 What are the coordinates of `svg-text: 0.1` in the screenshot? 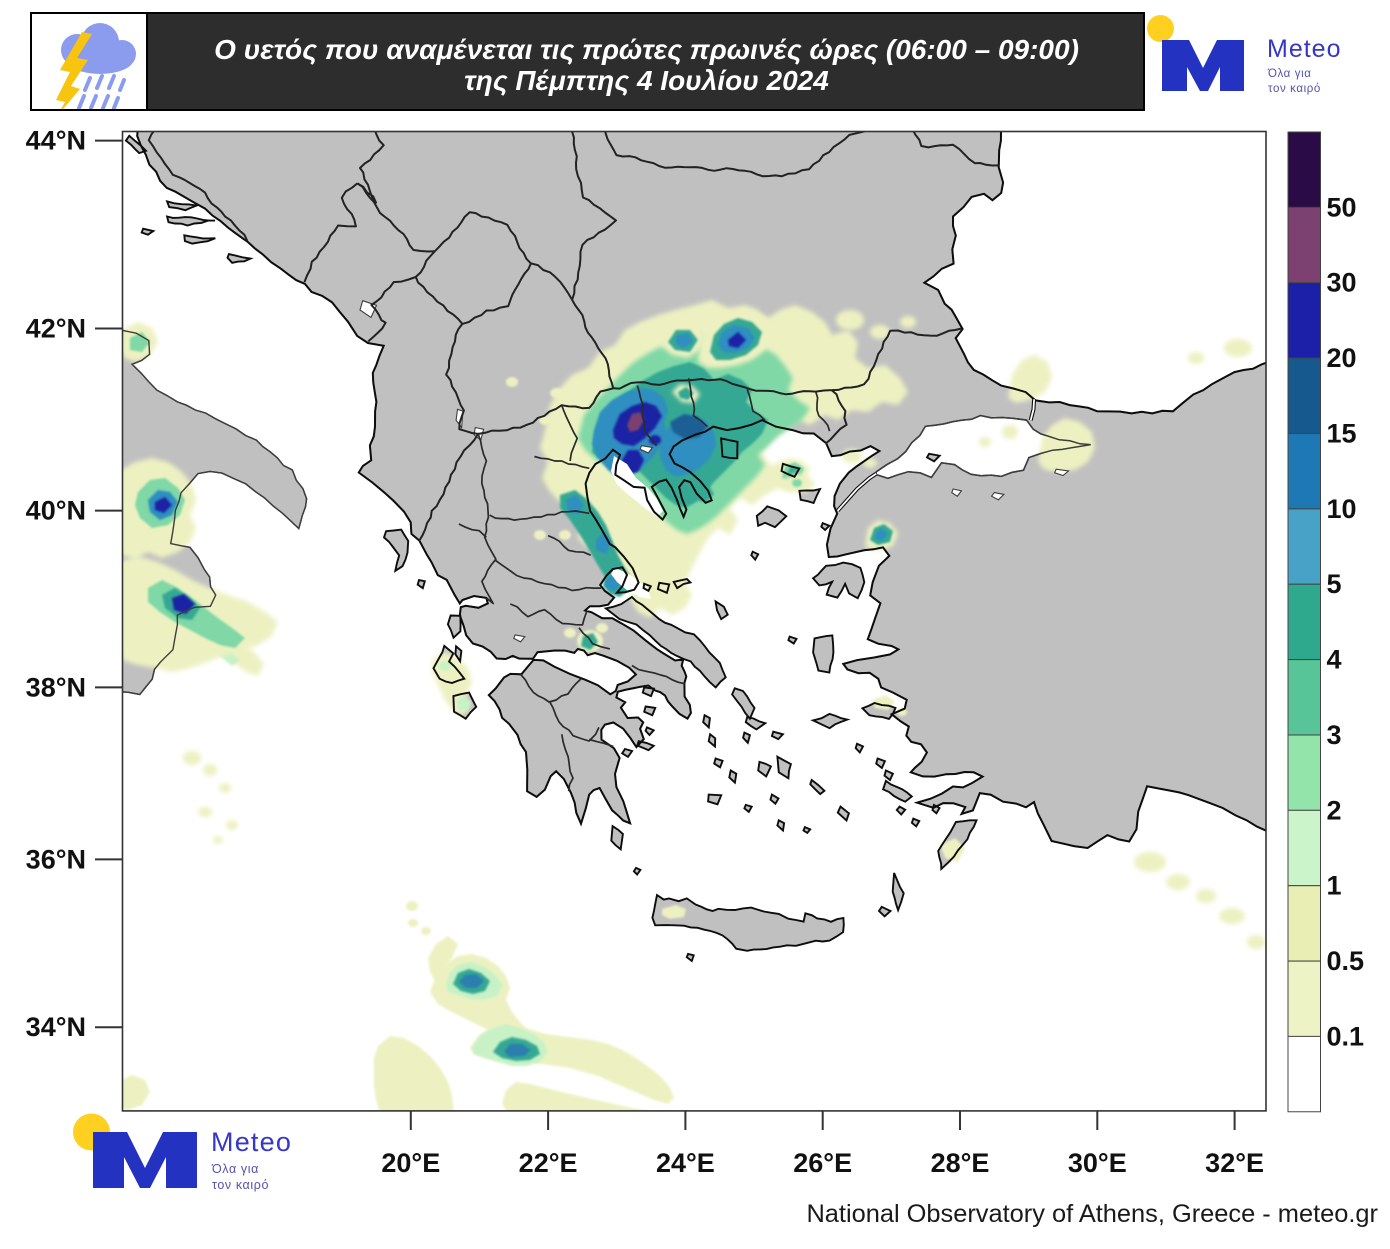 It's located at (1346, 1036).